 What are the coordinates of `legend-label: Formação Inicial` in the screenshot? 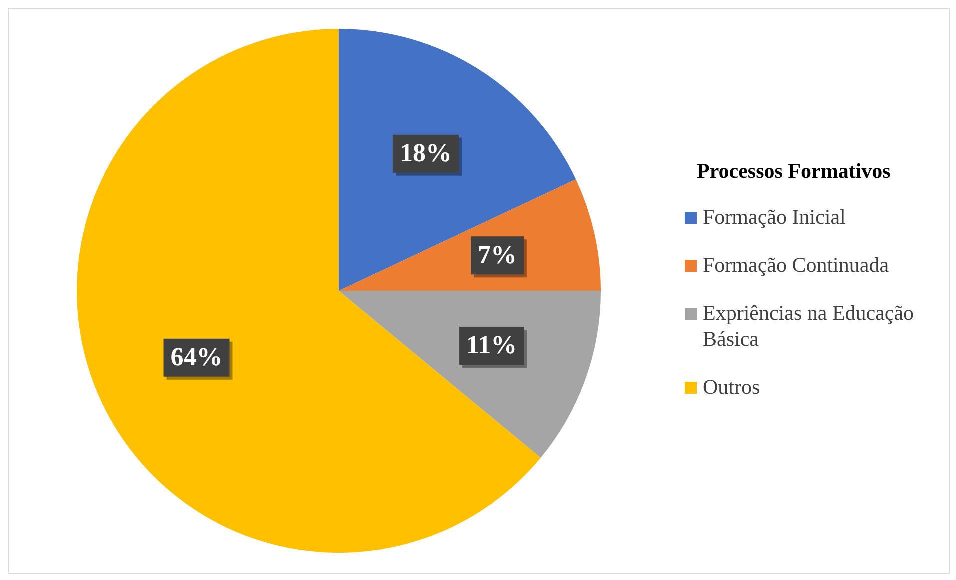 It's located at (774, 217).